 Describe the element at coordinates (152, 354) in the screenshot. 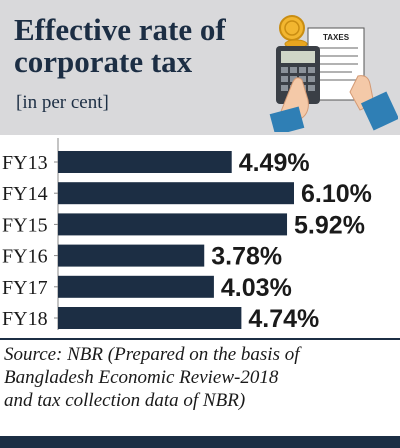

I see `source-line-1: Source: NBR (Prepared on the basis of` at that location.